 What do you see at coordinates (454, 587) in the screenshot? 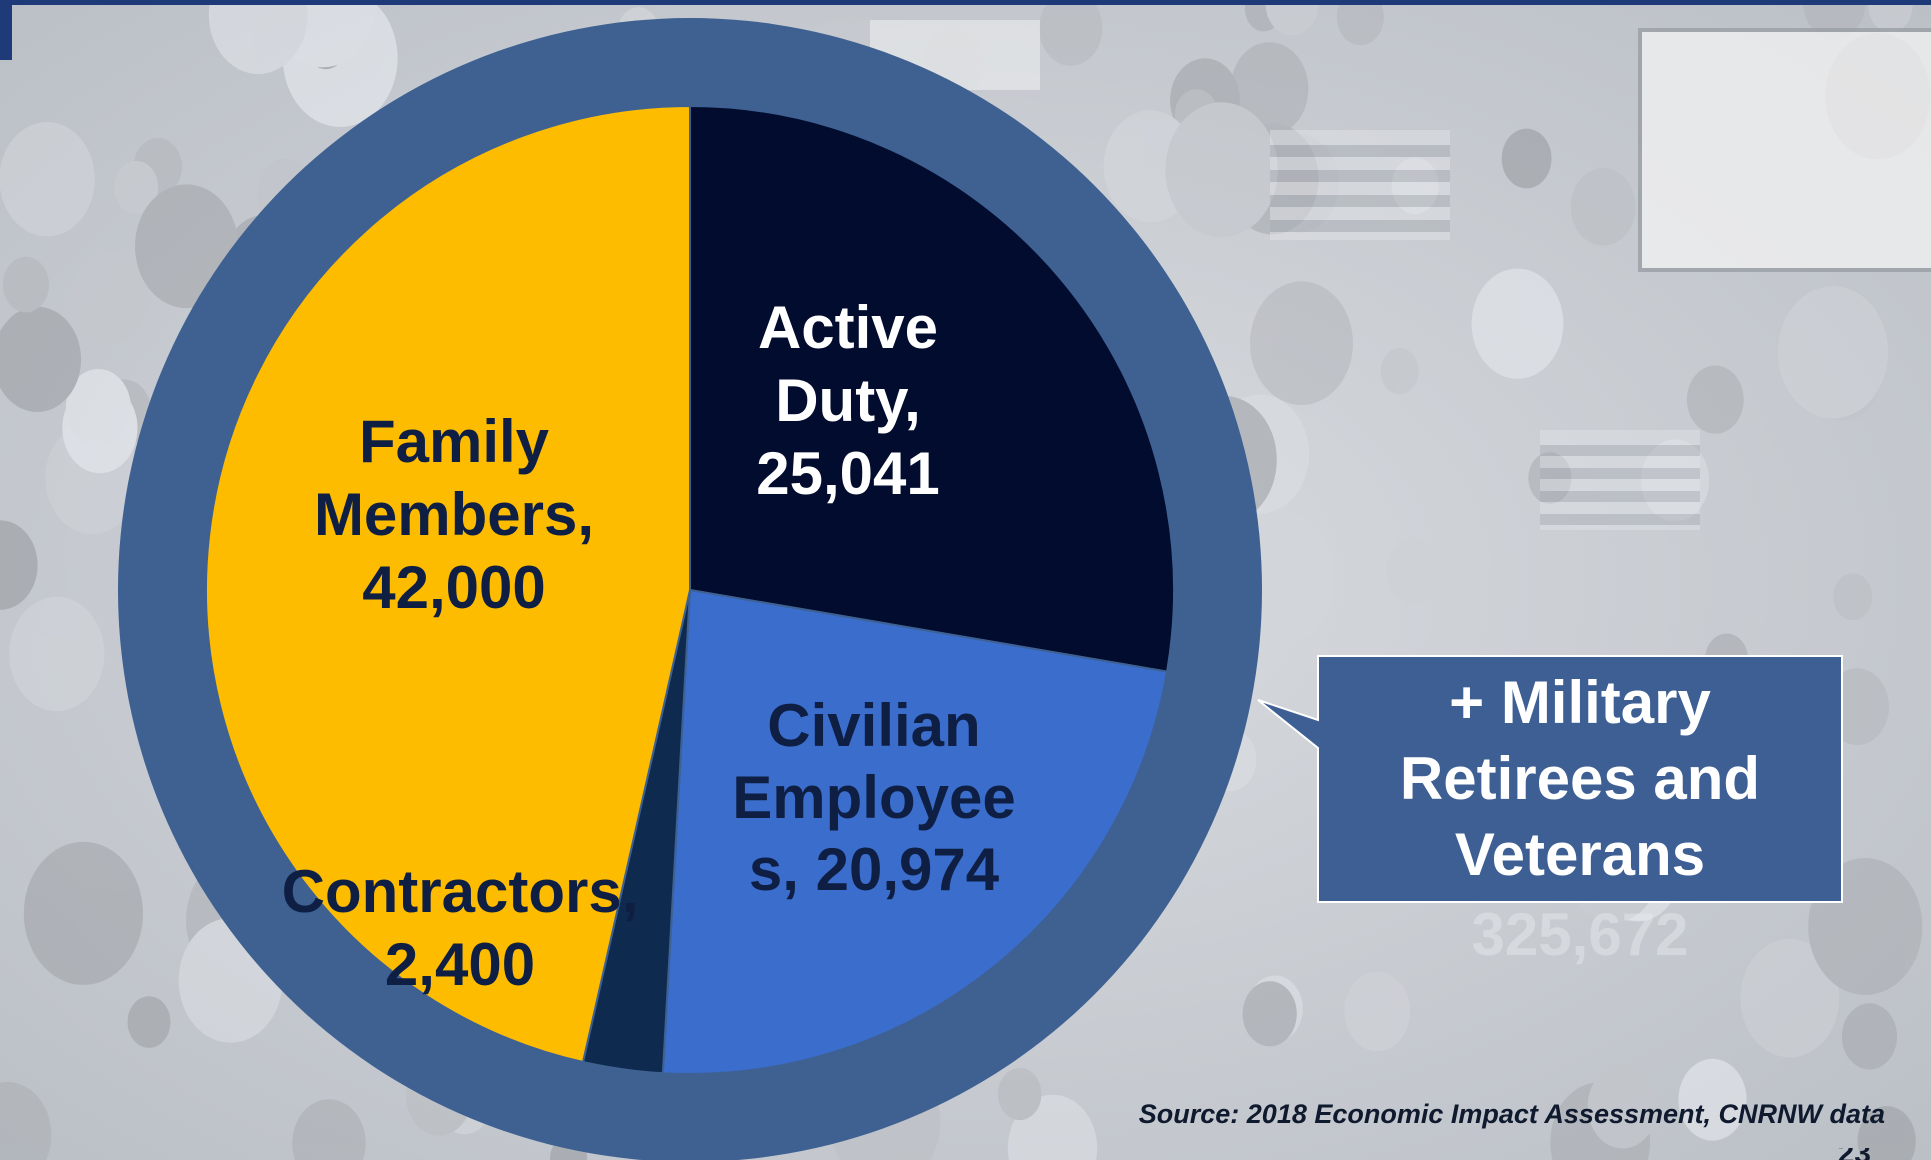
I see `label-family-members-line: 42,000` at bounding box center [454, 587].